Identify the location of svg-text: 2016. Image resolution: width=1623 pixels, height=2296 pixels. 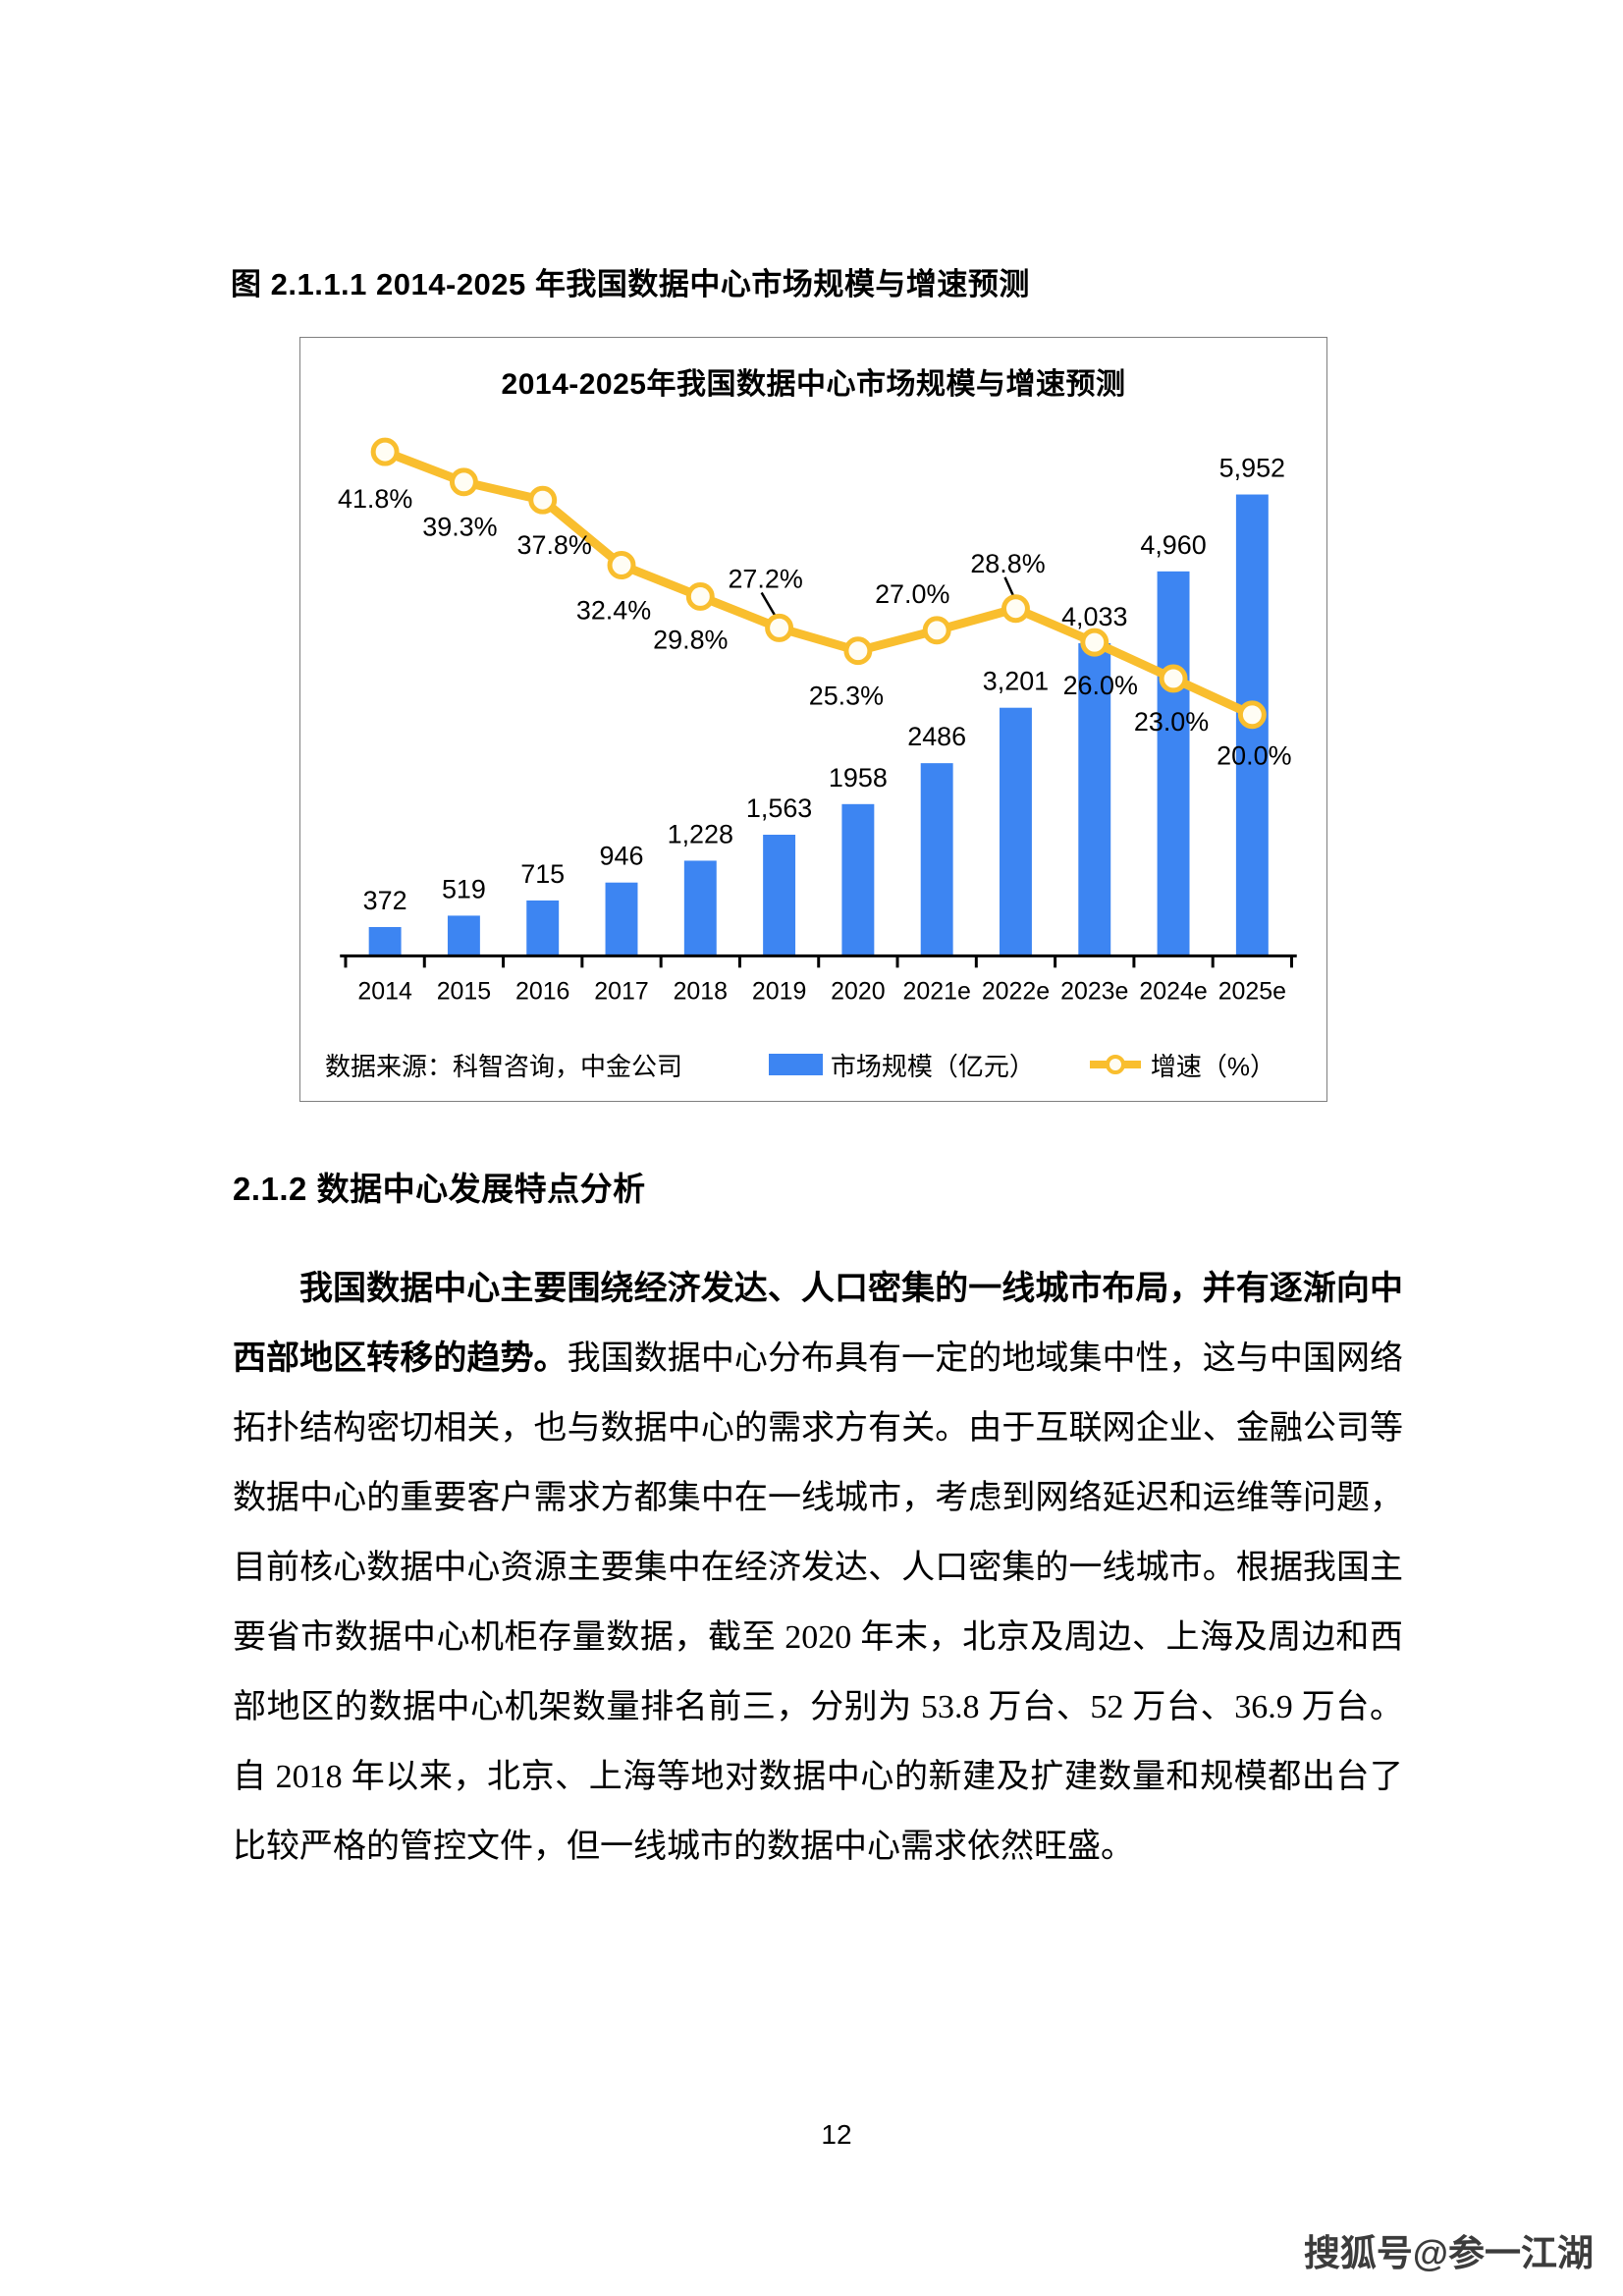
(542, 991).